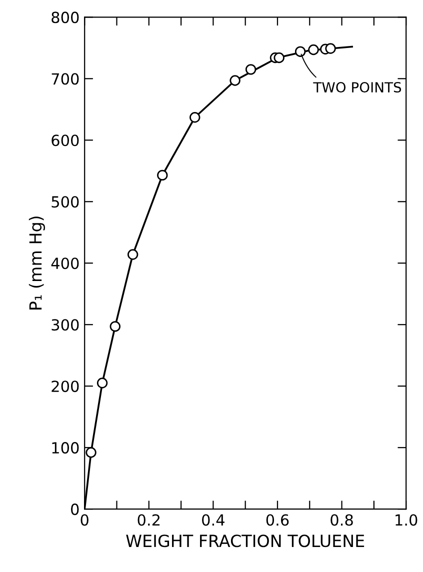 This screenshot has height=572, width=423. What do you see at coordinates (65, 448) in the screenshot?
I see `y-tick-label: 100` at bounding box center [65, 448].